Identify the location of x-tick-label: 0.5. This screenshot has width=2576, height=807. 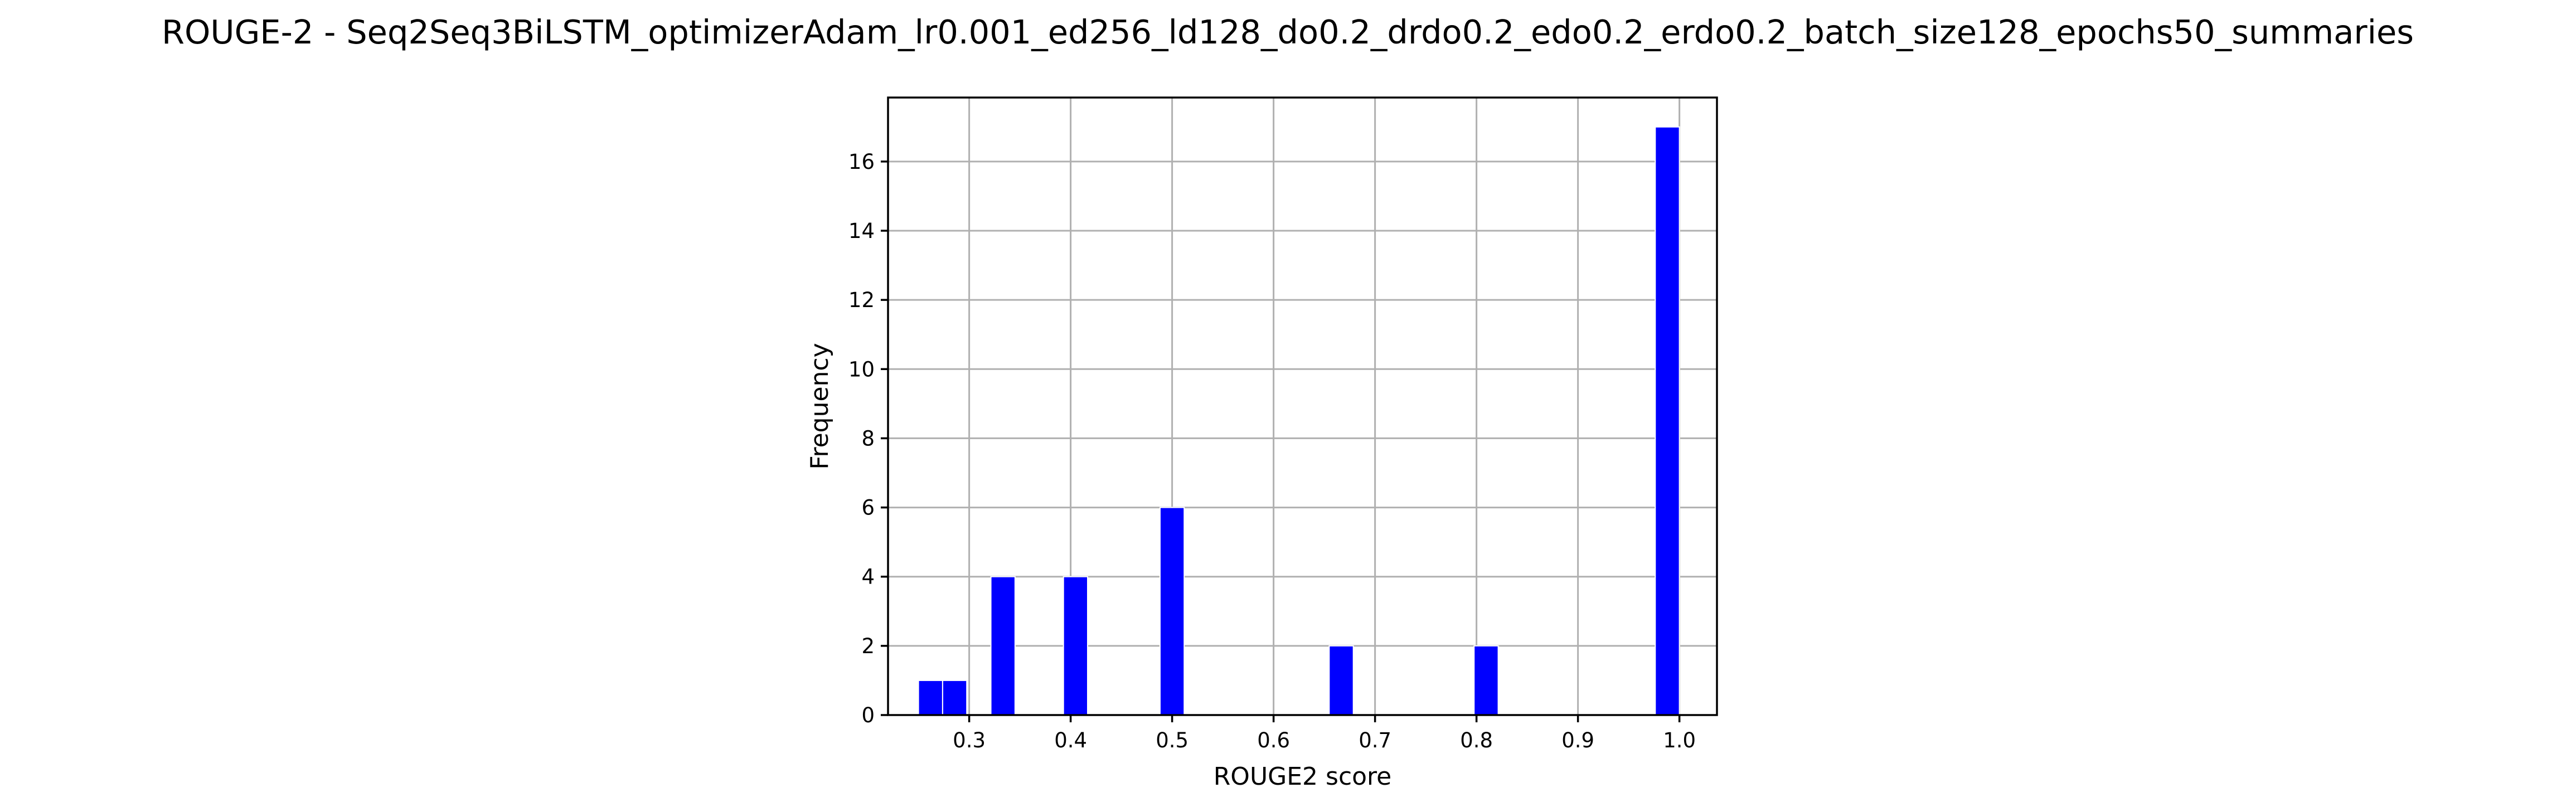
(1172, 740).